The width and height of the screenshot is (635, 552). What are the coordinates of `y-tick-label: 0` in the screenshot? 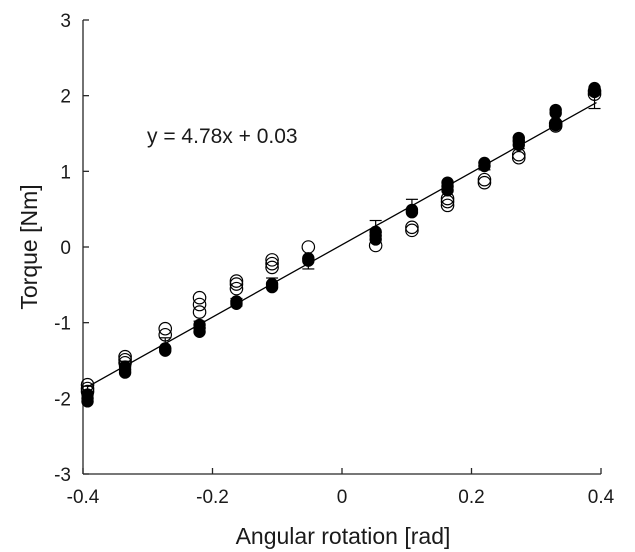 It's located at (65, 248).